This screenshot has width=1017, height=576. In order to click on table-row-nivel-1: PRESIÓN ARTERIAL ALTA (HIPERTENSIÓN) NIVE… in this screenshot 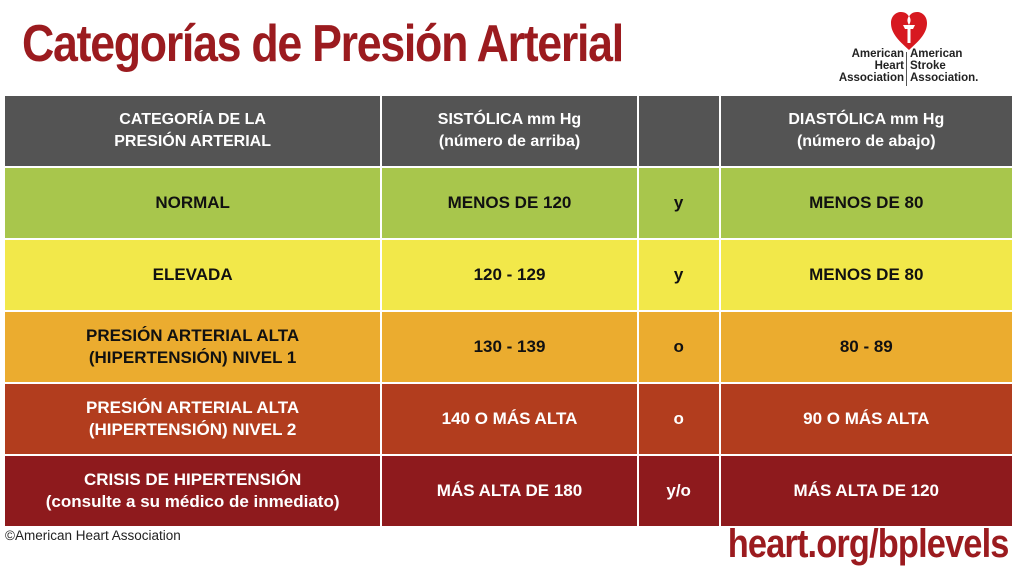, I will do `click(508, 347)`.